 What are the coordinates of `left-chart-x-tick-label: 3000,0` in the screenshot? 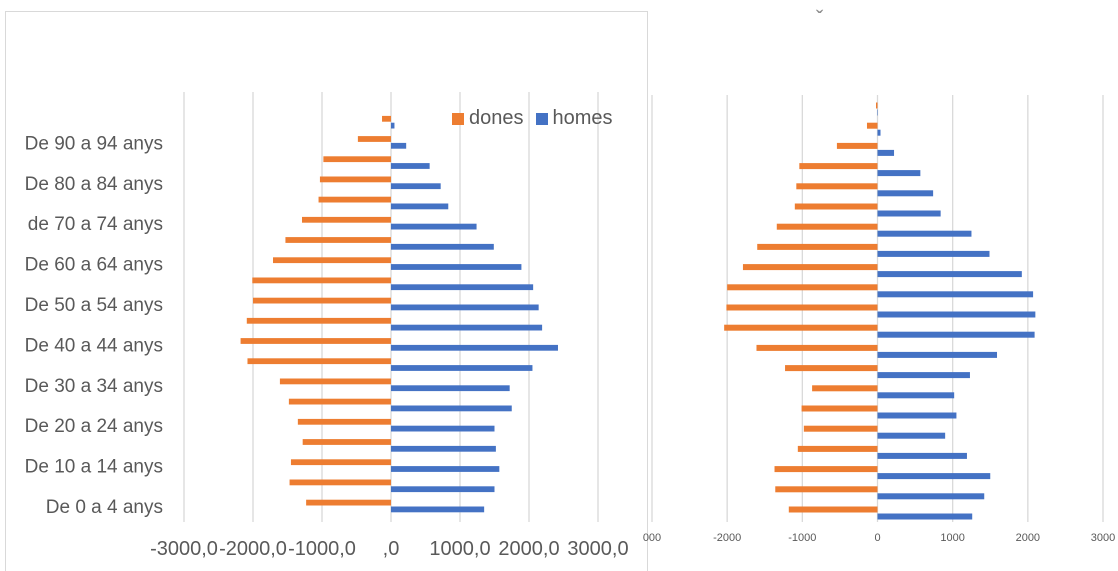 It's located at (597, 549).